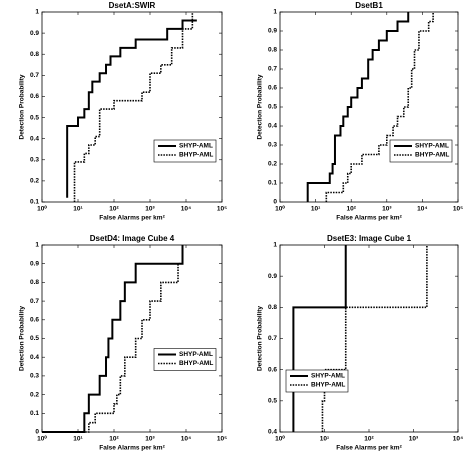  Describe the element at coordinates (132, 5) in the screenshot. I see `chart-title: DsetA:SWIR` at that location.